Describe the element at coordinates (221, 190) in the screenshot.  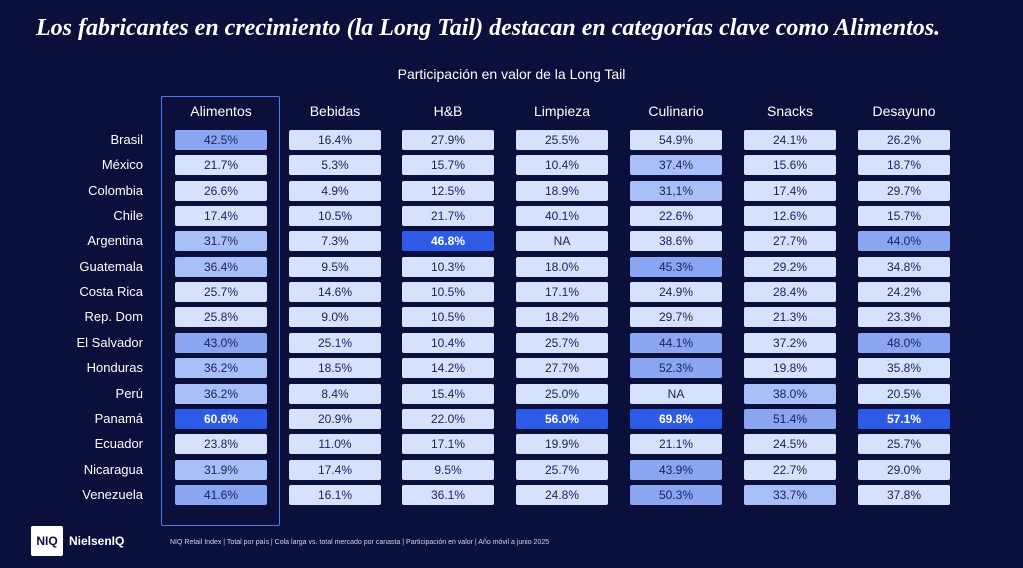
I see `table-cell: 26.6%` at that location.